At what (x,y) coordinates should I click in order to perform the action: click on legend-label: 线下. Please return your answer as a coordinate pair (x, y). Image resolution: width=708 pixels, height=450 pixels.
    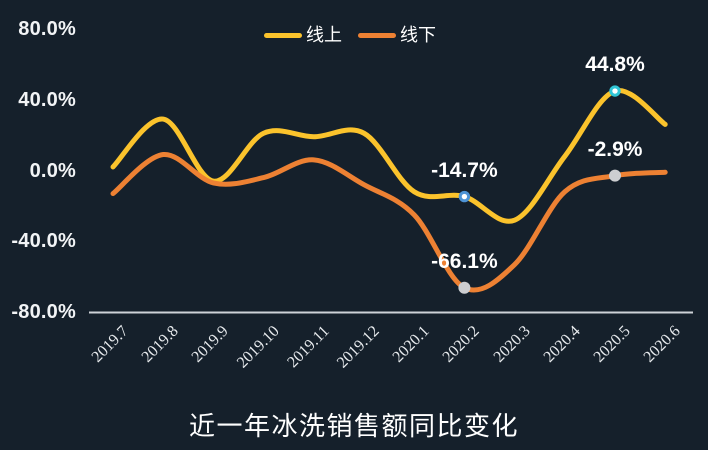
    Looking at the image, I should click on (418, 35).